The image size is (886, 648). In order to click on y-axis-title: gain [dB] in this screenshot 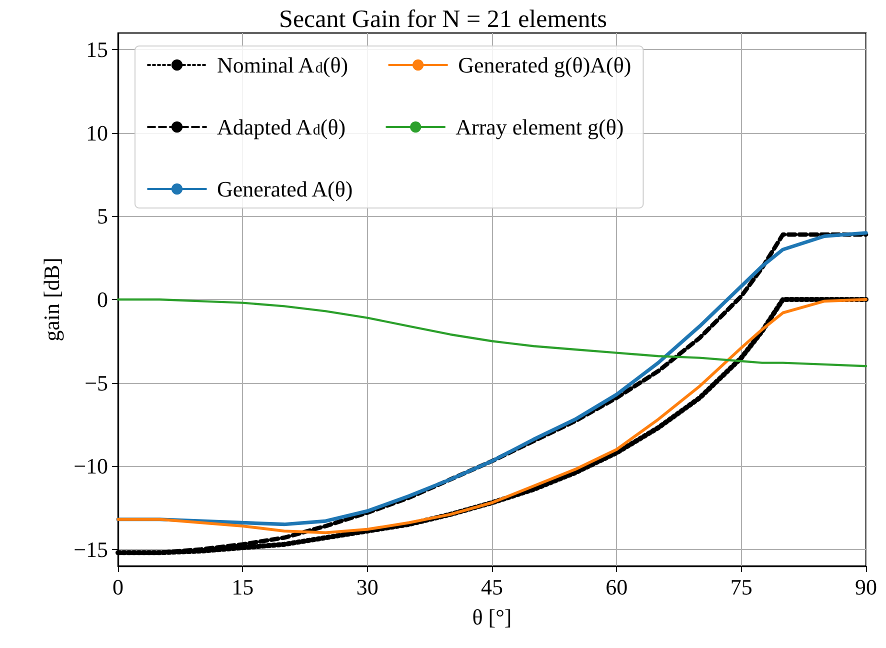, I will do `click(51, 300)`.